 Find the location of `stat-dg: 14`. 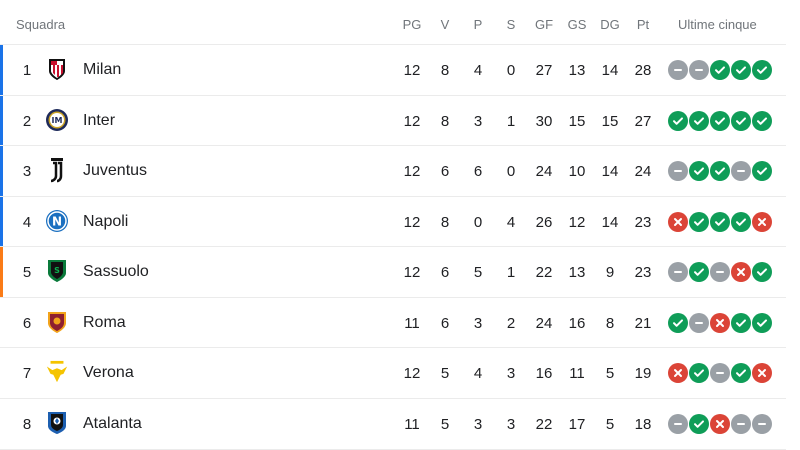

stat-dg: 14 is located at coordinates (610, 222).